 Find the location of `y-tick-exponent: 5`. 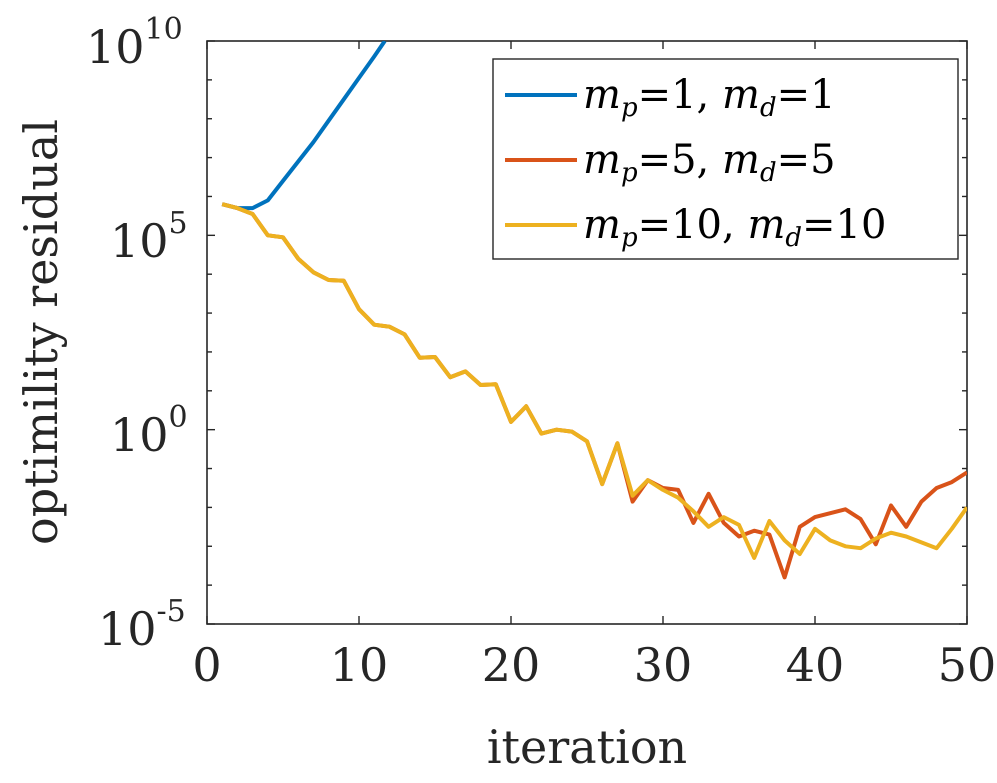

y-tick-exponent: 5 is located at coordinates (178, 223).